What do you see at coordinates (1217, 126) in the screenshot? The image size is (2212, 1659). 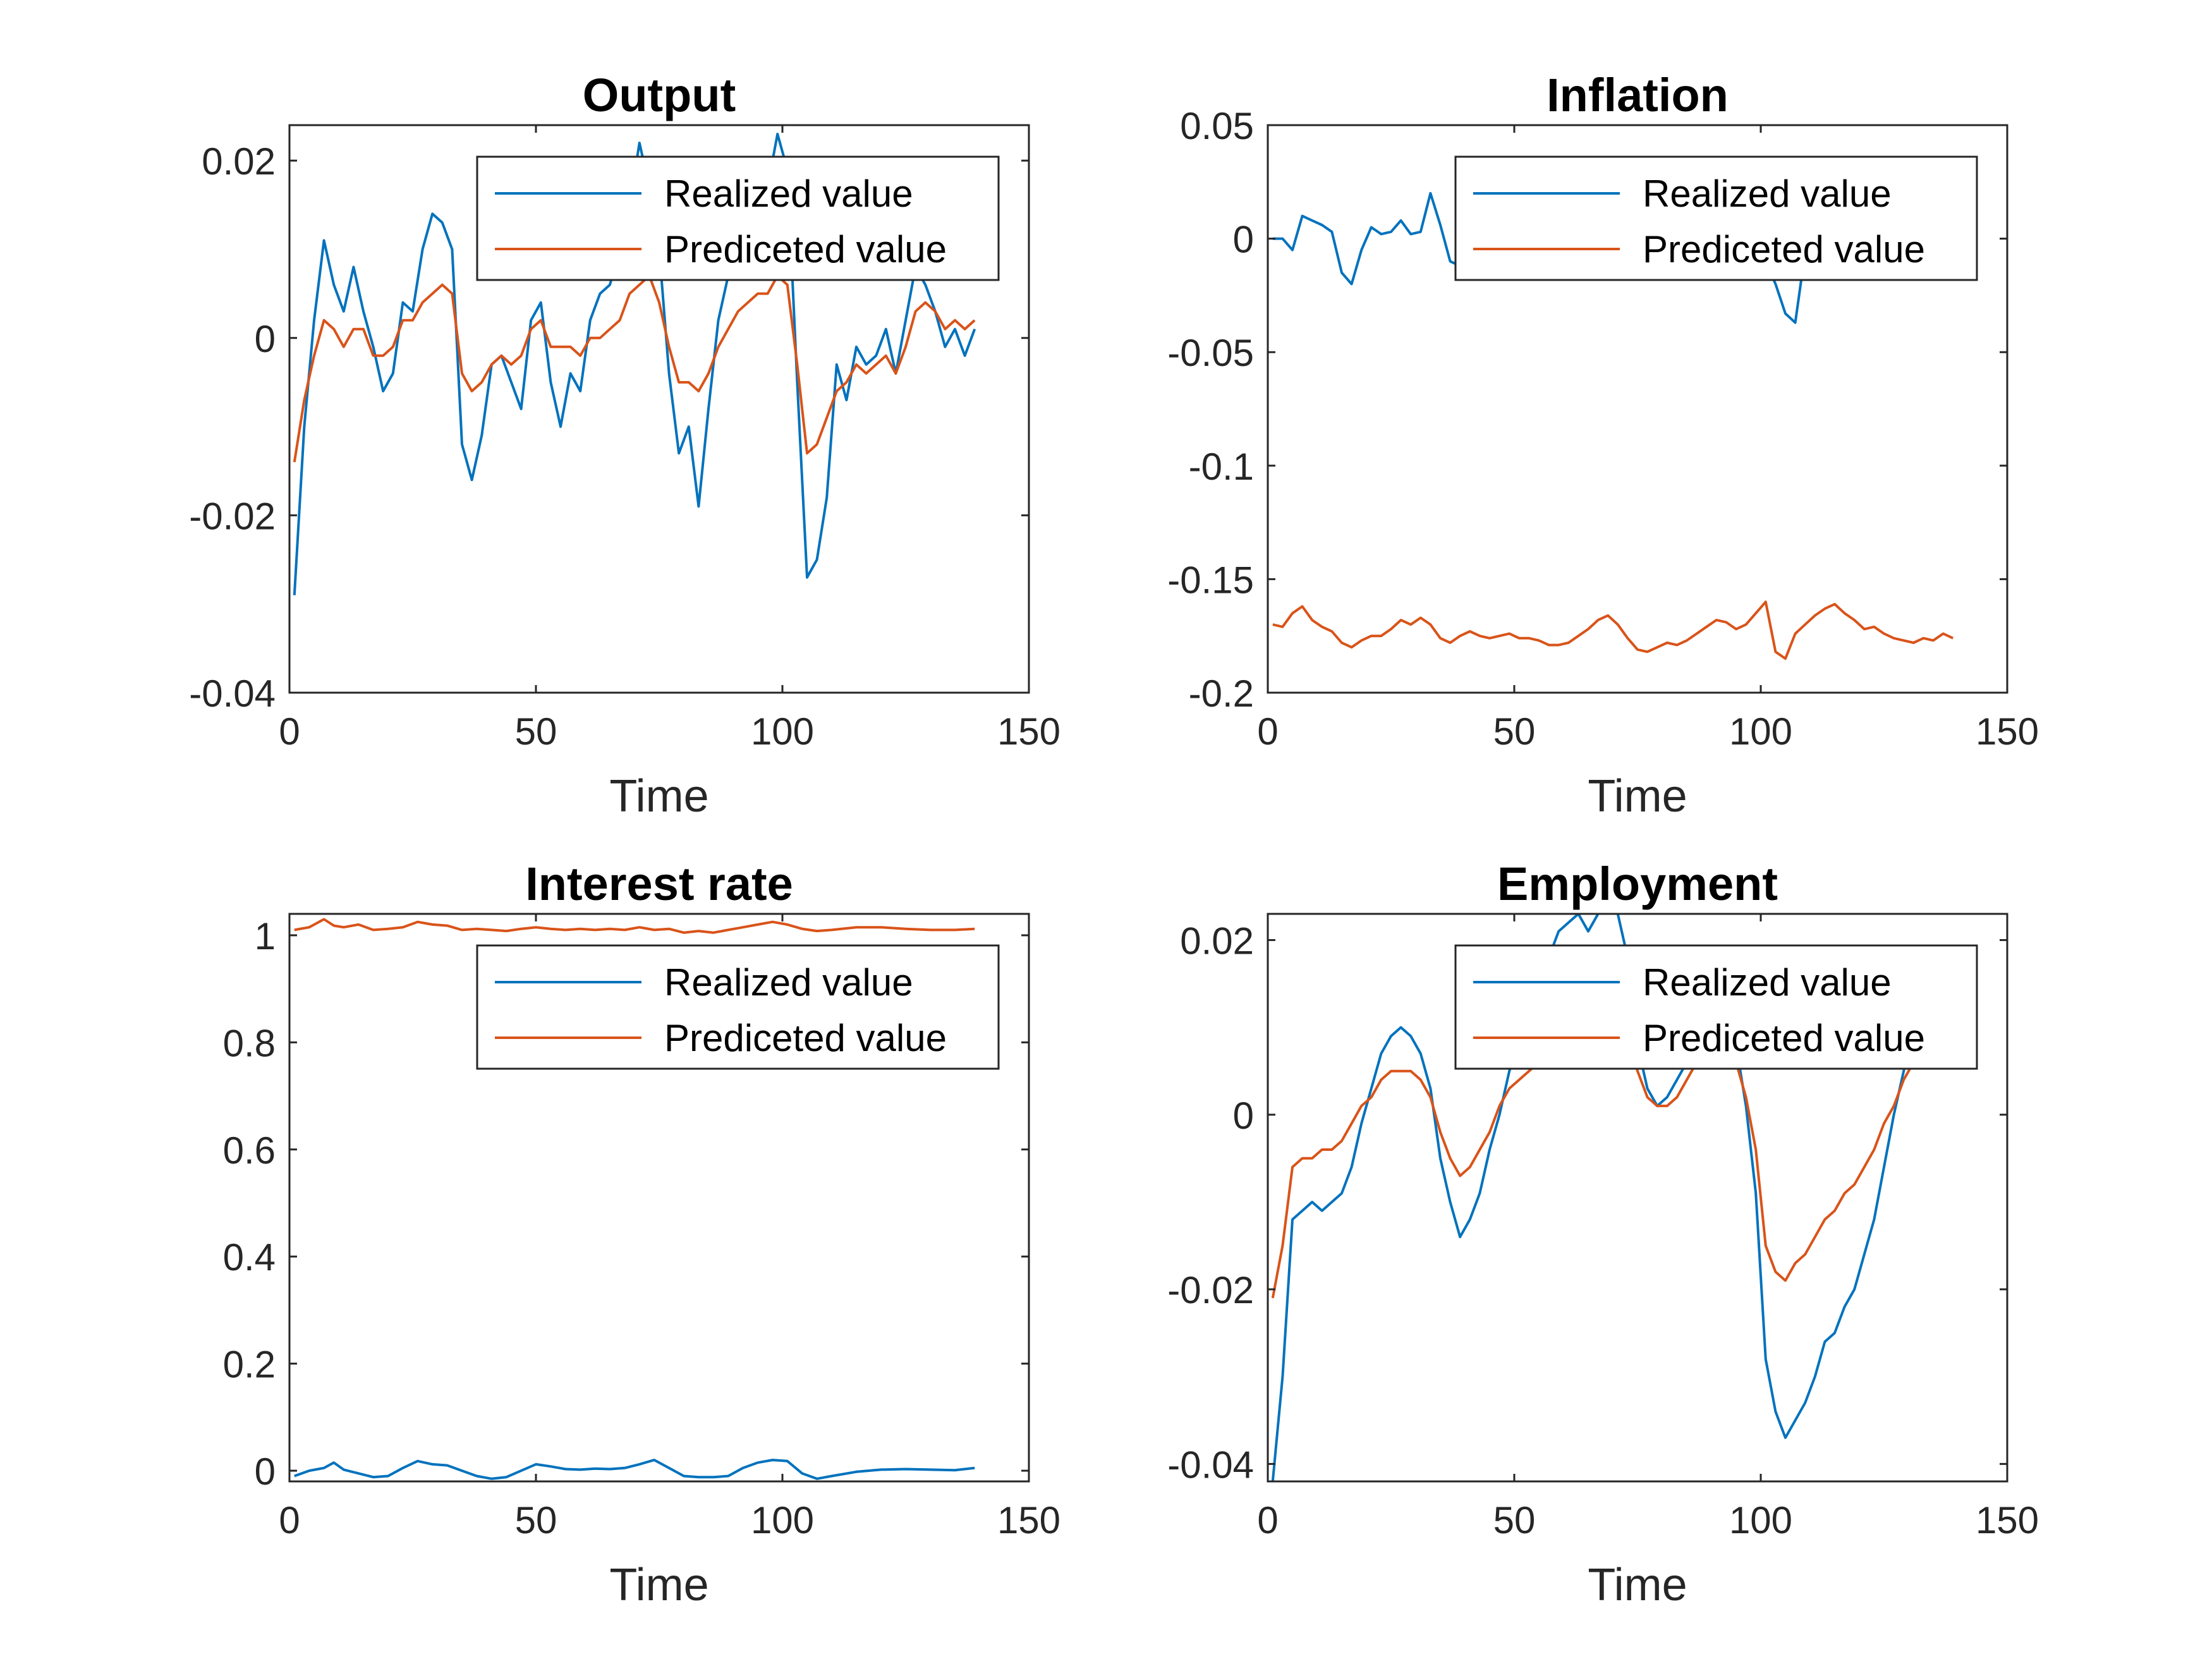 I see `y-tick-label: 0.05` at bounding box center [1217, 126].